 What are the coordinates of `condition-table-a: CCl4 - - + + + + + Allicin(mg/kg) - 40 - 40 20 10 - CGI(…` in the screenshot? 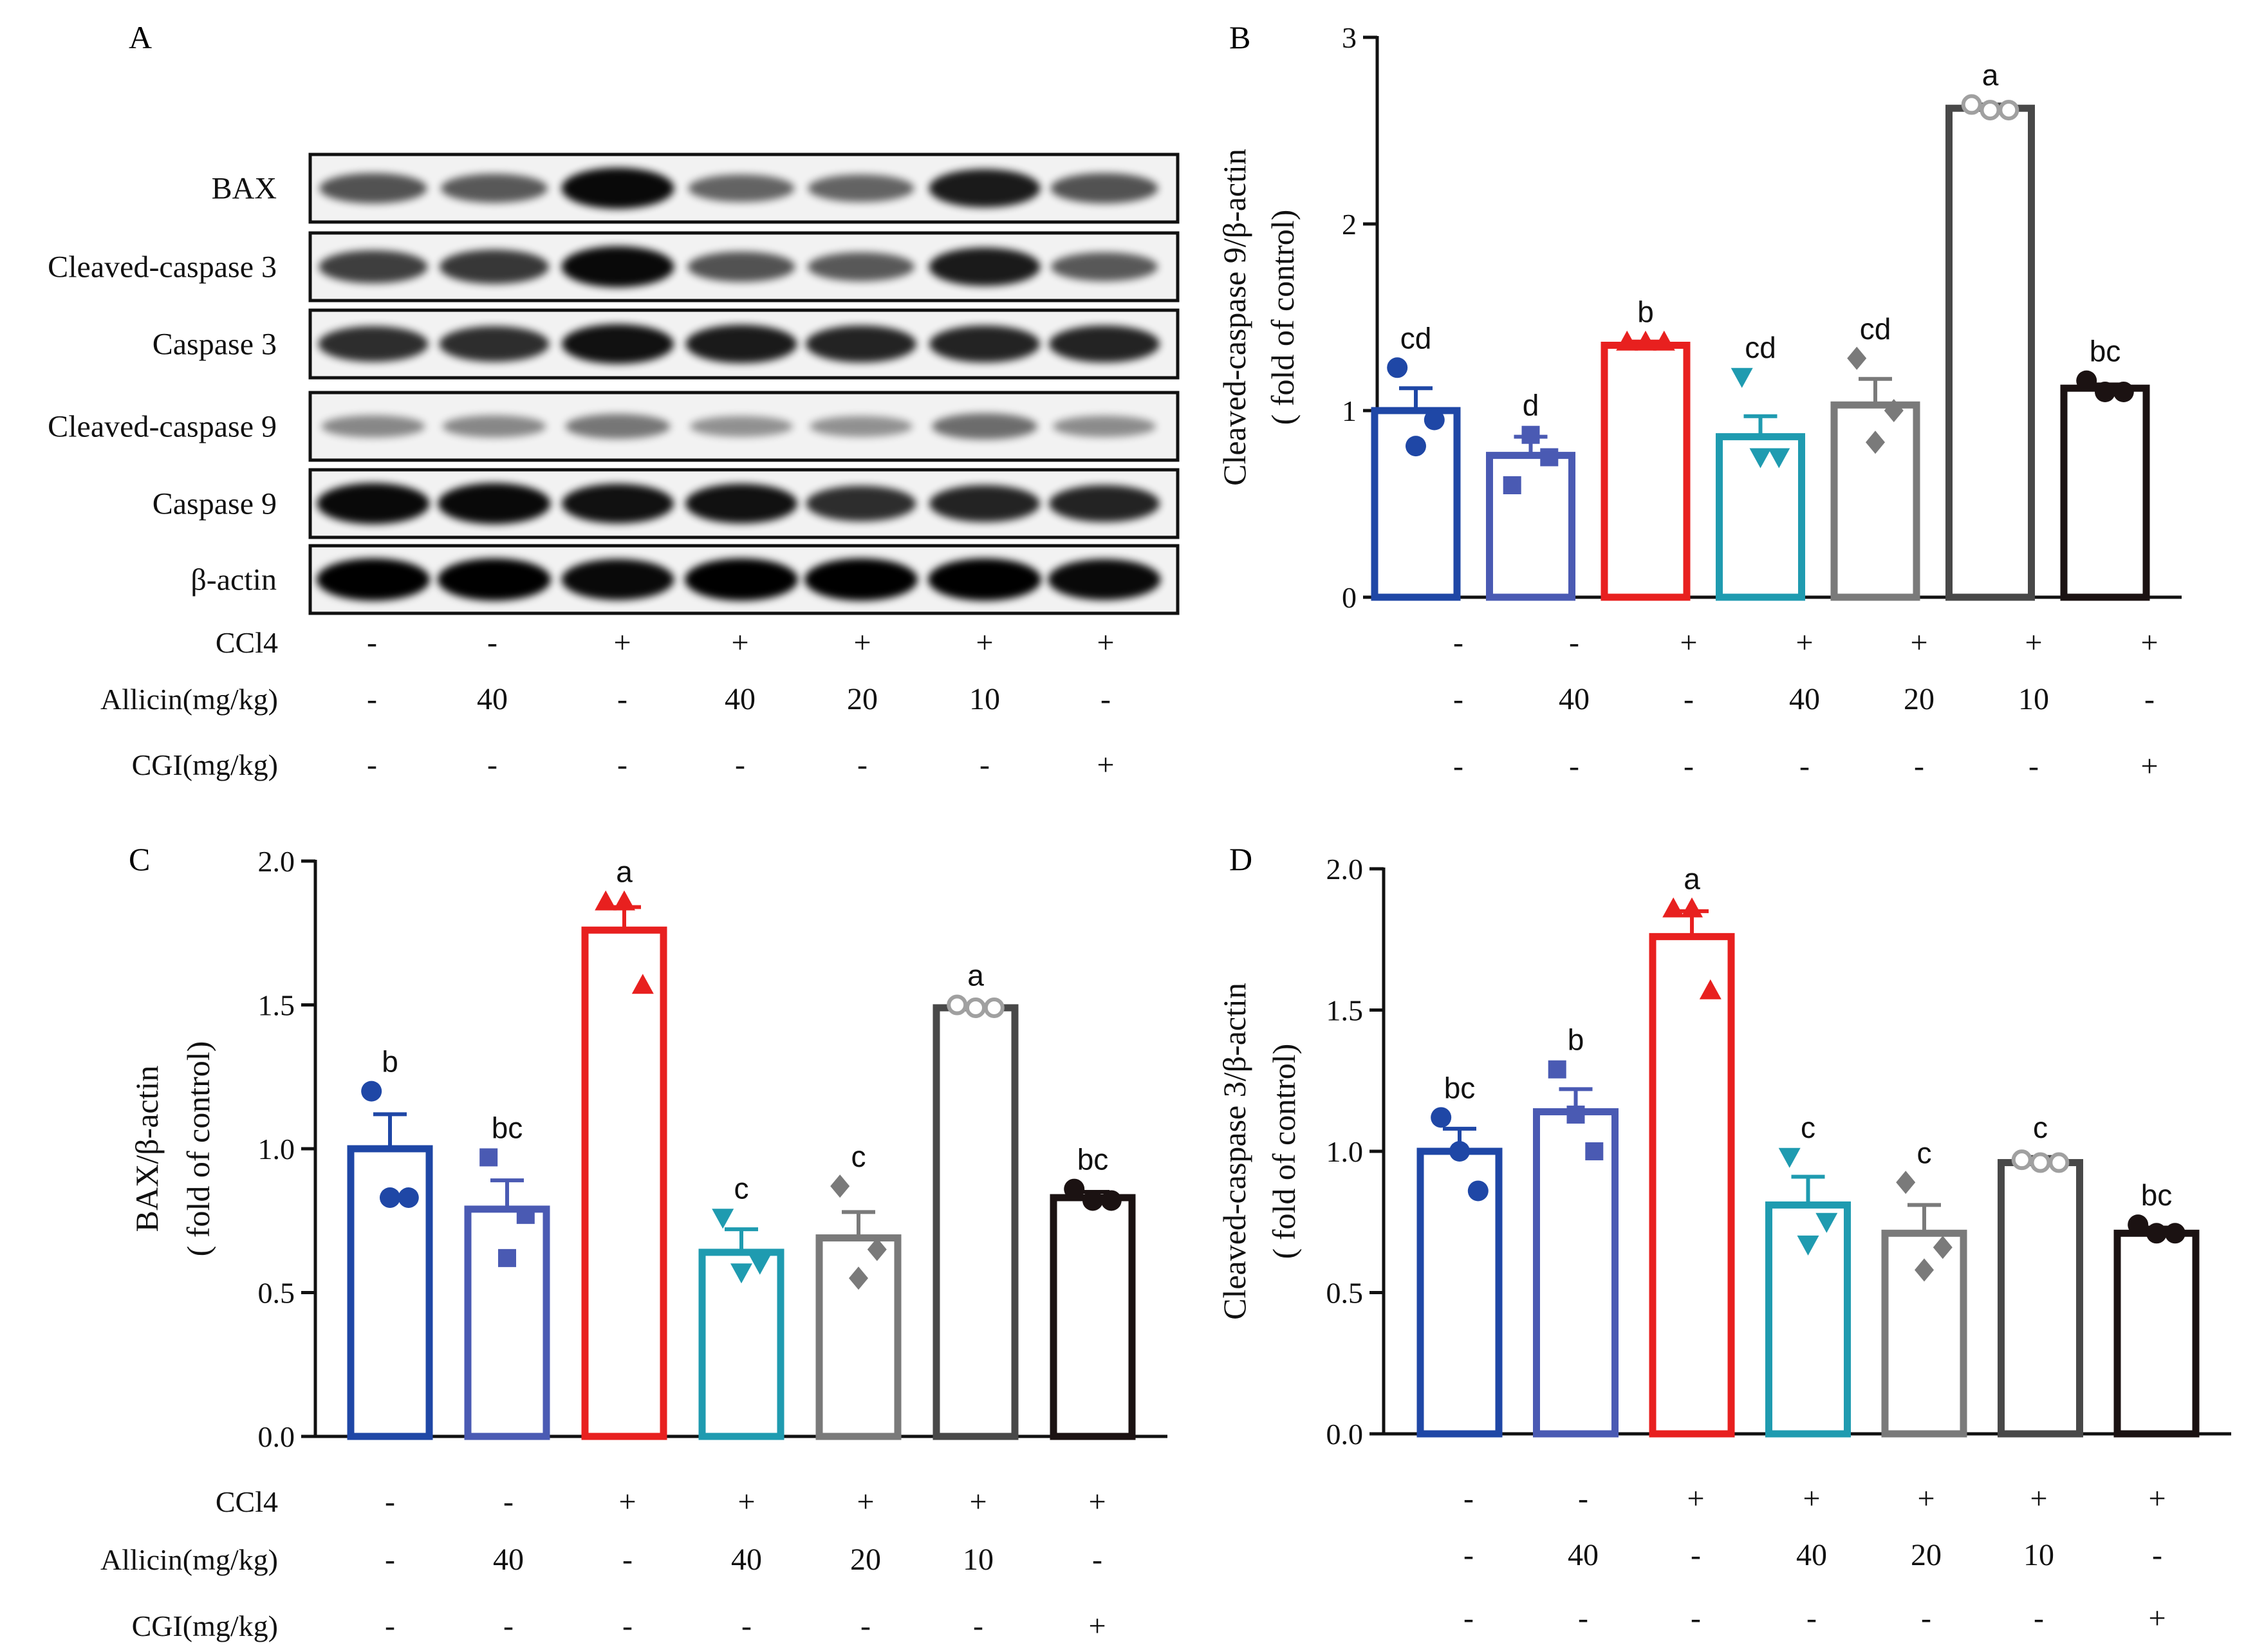 It's located at (607, 704).